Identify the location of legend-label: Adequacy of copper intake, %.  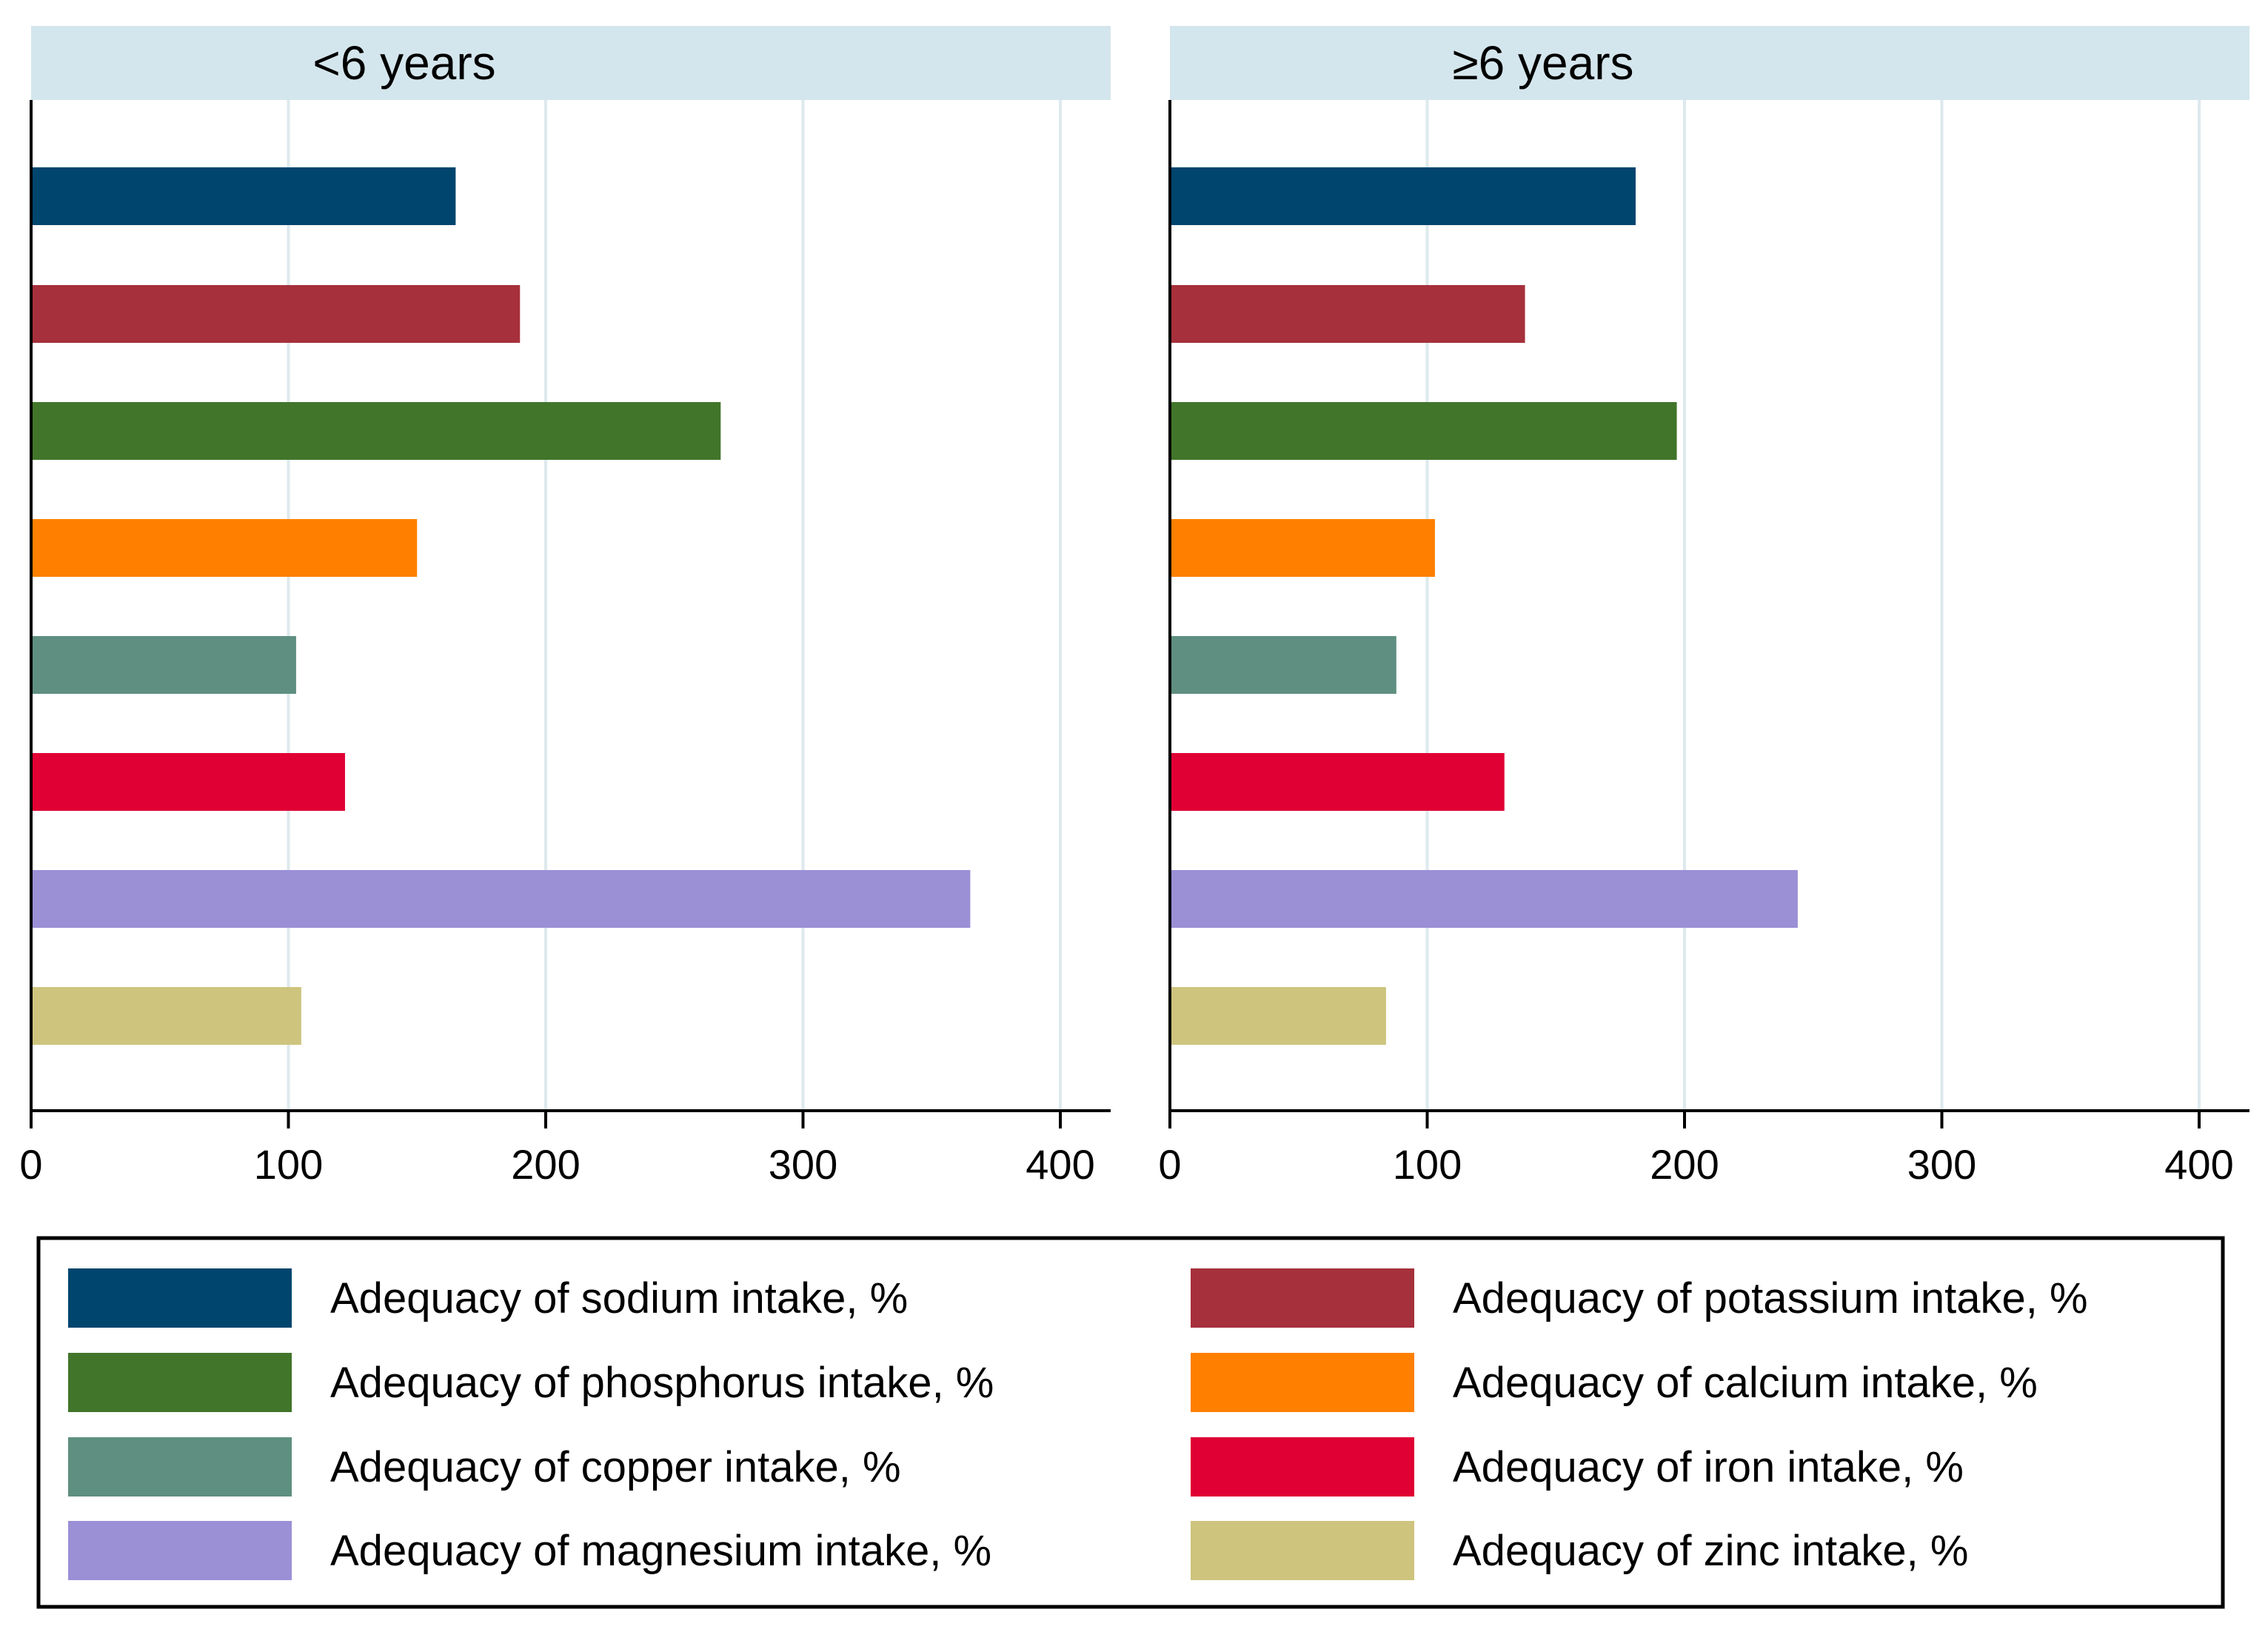
(615, 1467).